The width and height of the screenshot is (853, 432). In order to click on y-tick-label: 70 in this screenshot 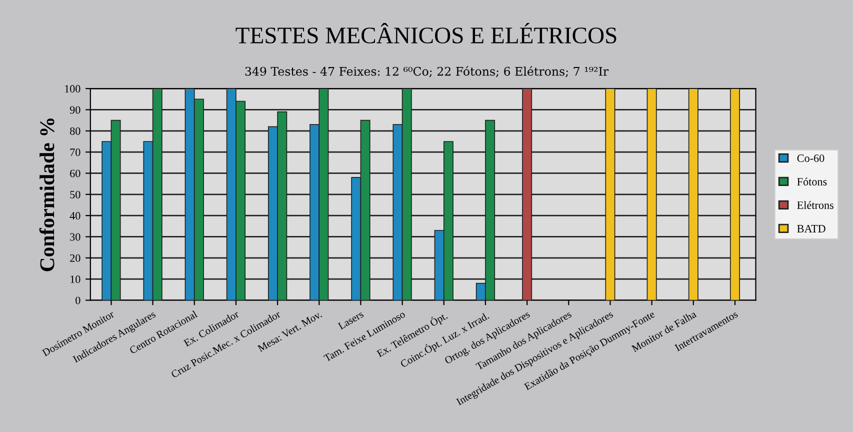, I will do `click(75, 152)`.